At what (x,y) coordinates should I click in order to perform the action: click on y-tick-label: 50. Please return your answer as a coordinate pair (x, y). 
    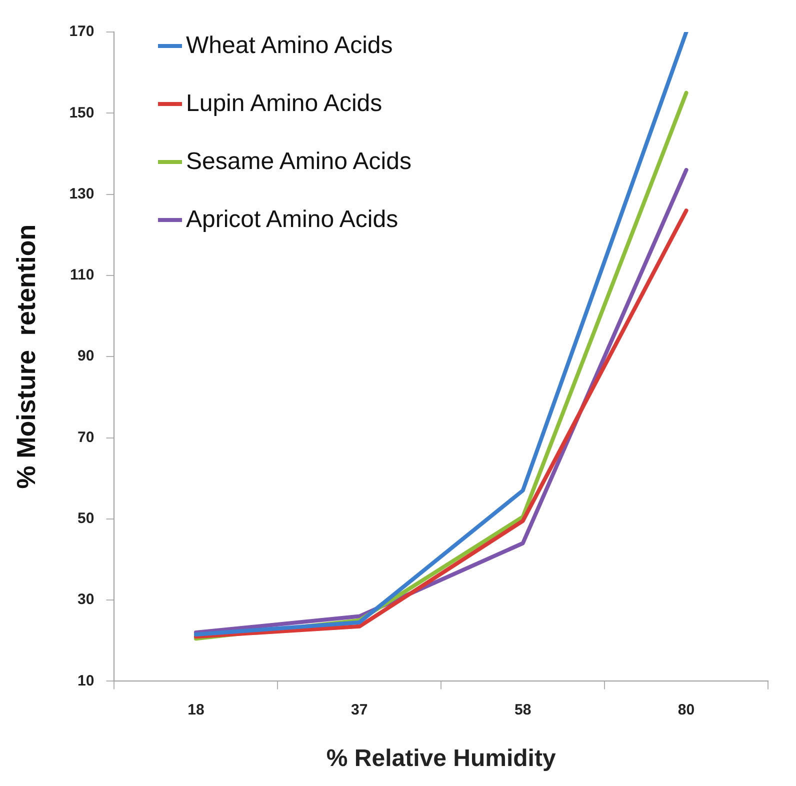
    Looking at the image, I should click on (86, 519).